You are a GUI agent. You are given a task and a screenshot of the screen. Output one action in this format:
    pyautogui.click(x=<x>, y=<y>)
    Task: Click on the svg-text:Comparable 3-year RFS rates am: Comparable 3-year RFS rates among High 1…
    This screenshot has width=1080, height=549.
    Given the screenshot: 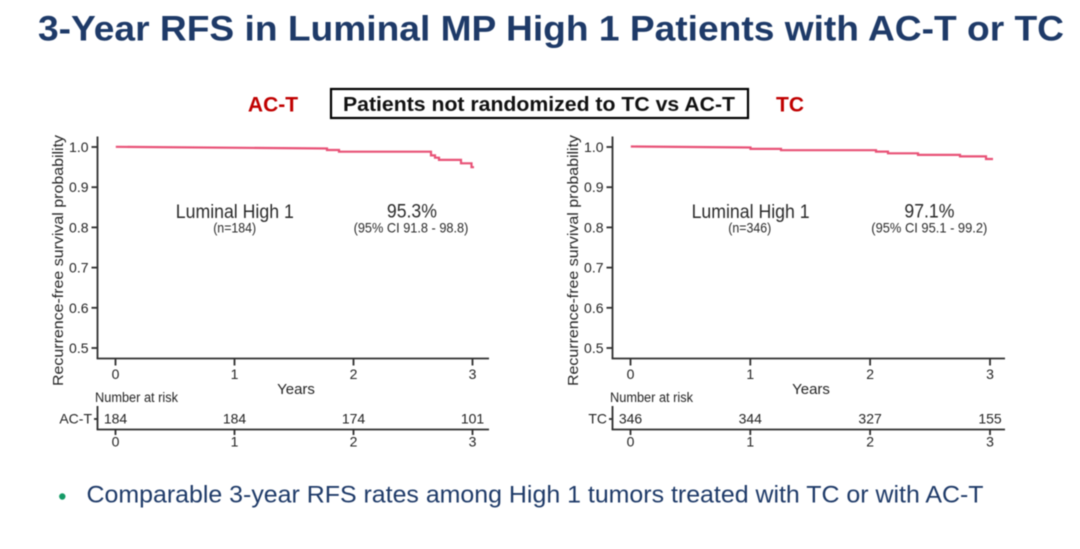 What is the action you would take?
    pyautogui.click(x=535, y=495)
    